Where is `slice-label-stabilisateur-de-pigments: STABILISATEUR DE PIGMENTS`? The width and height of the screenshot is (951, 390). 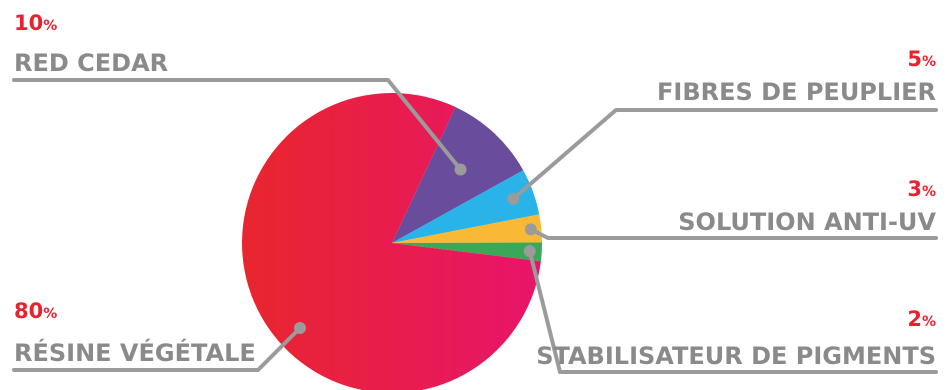
slice-label-stabilisateur-de-pigments: STABILISATEUR DE PIGMENTS is located at coordinates (736, 356).